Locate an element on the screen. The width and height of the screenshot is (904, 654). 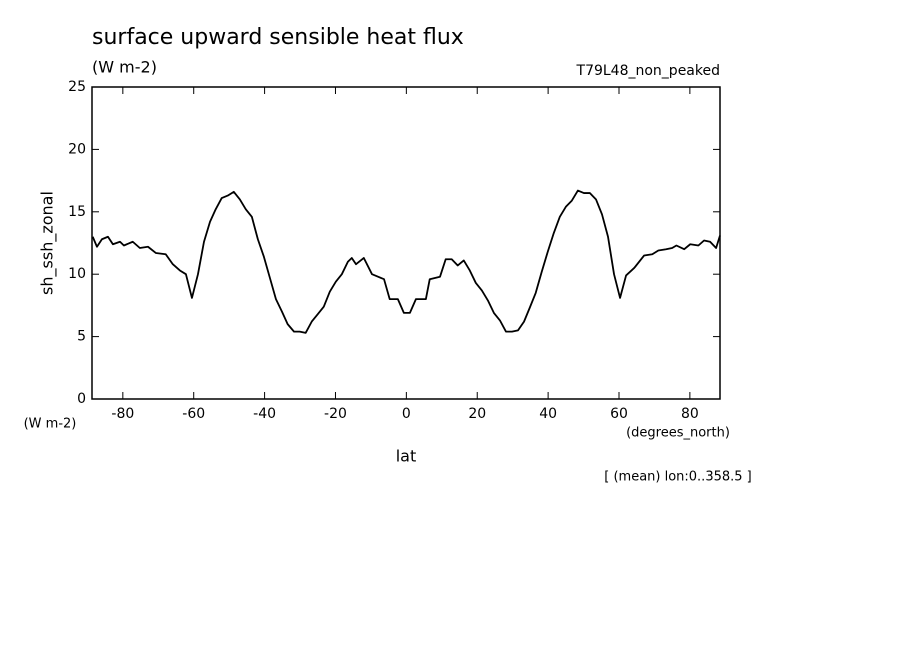
y-tick-label: 5 is located at coordinates (81, 337).